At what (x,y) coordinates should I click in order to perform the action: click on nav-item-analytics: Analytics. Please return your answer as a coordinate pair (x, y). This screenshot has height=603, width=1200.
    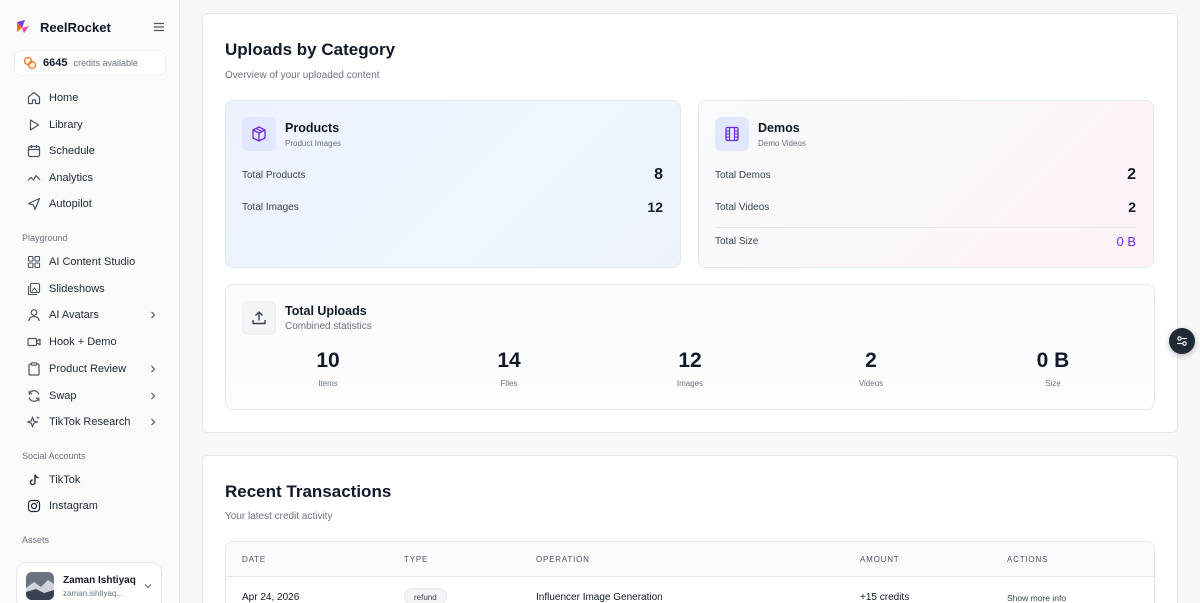
    Looking at the image, I should click on (91, 178).